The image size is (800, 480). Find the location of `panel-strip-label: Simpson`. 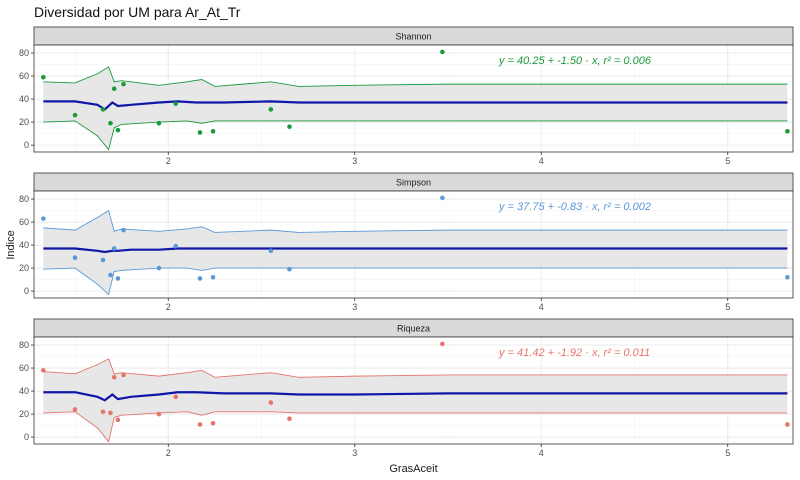

panel-strip-label: Simpson is located at coordinates (413, 183).